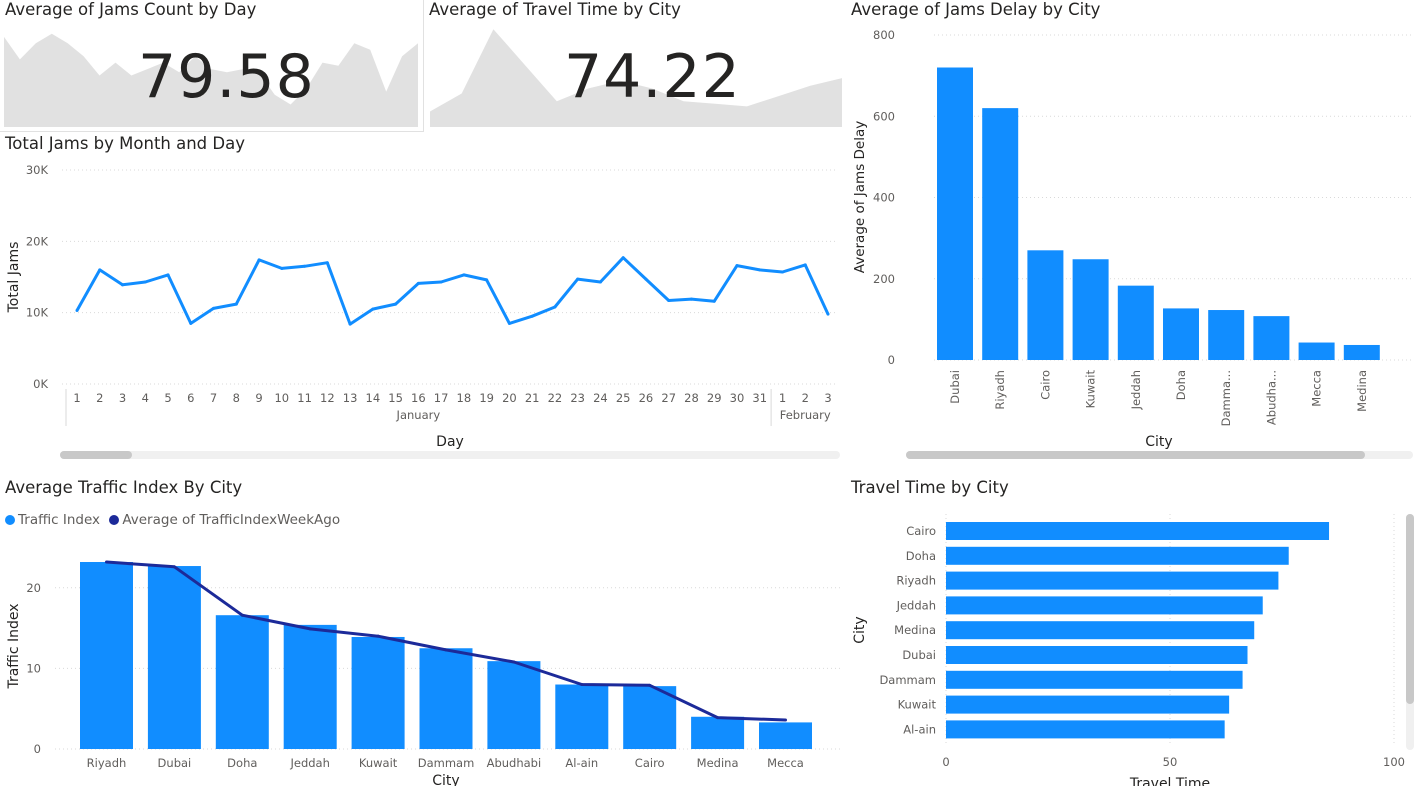 The width and height of the screenshot is (1415, 786). Describe the element at coordinates (124, 487) in the screenshot. I see `traffic-chart-title: Average Traffic Index By City` at that location.